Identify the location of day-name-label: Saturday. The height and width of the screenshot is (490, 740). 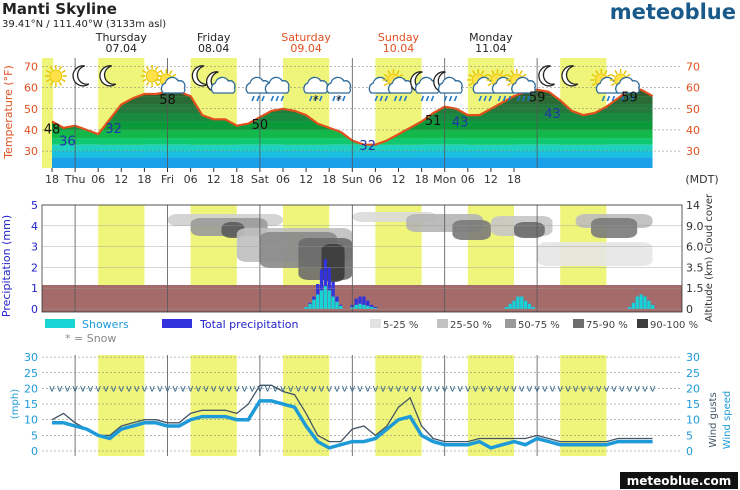
(306, 37).